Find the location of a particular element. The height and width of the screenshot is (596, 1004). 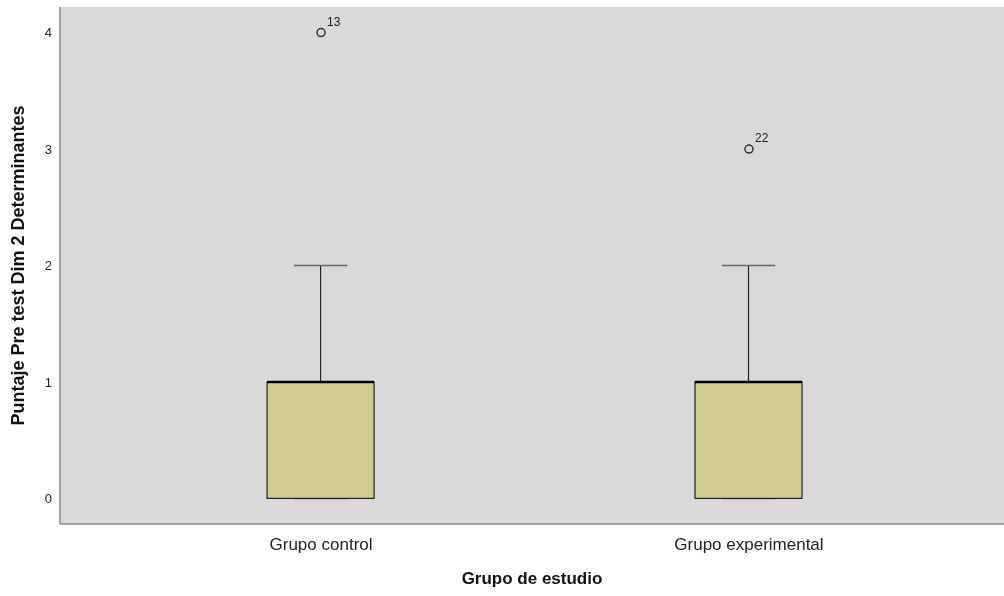

x-axis-title: Grupo de estudio is located at coordinates (532, 578).